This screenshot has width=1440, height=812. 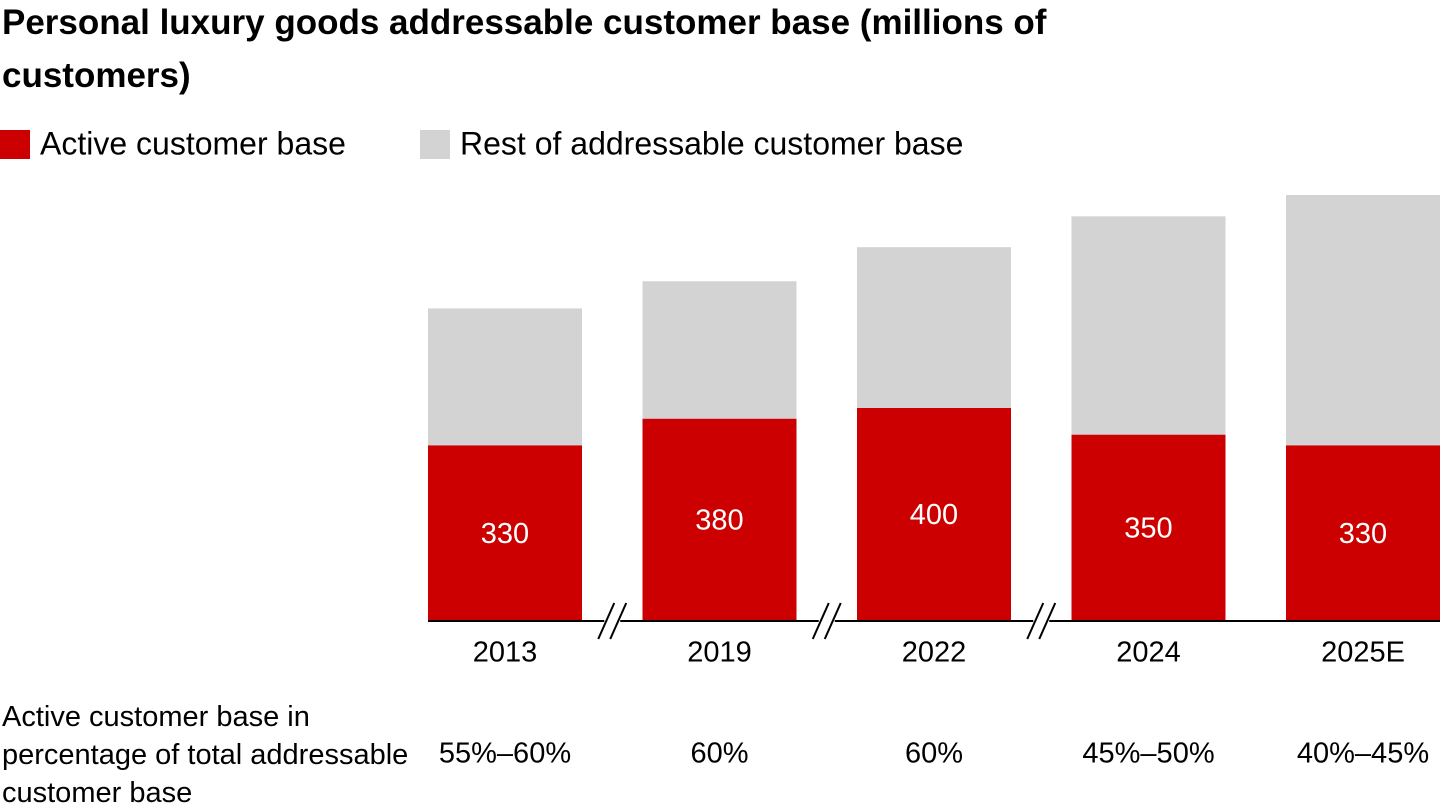 What do you see at coordinates (193, 143) in the screenshot?
I see `legend-label: Active customer base` at bounding box center [193, 143].